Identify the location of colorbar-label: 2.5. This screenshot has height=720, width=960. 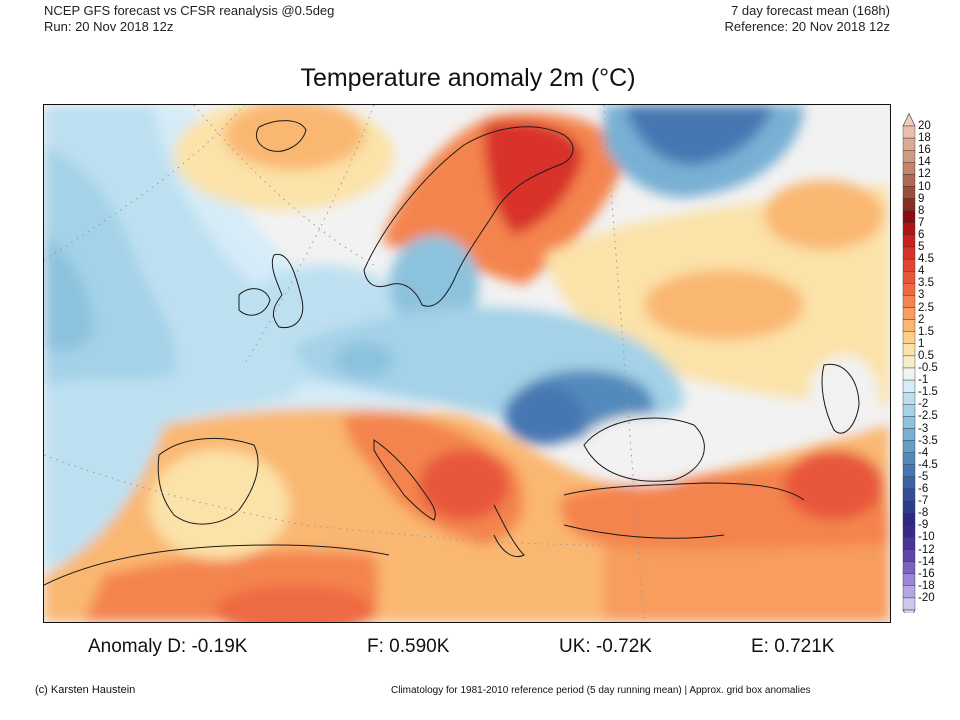
(926, 307).